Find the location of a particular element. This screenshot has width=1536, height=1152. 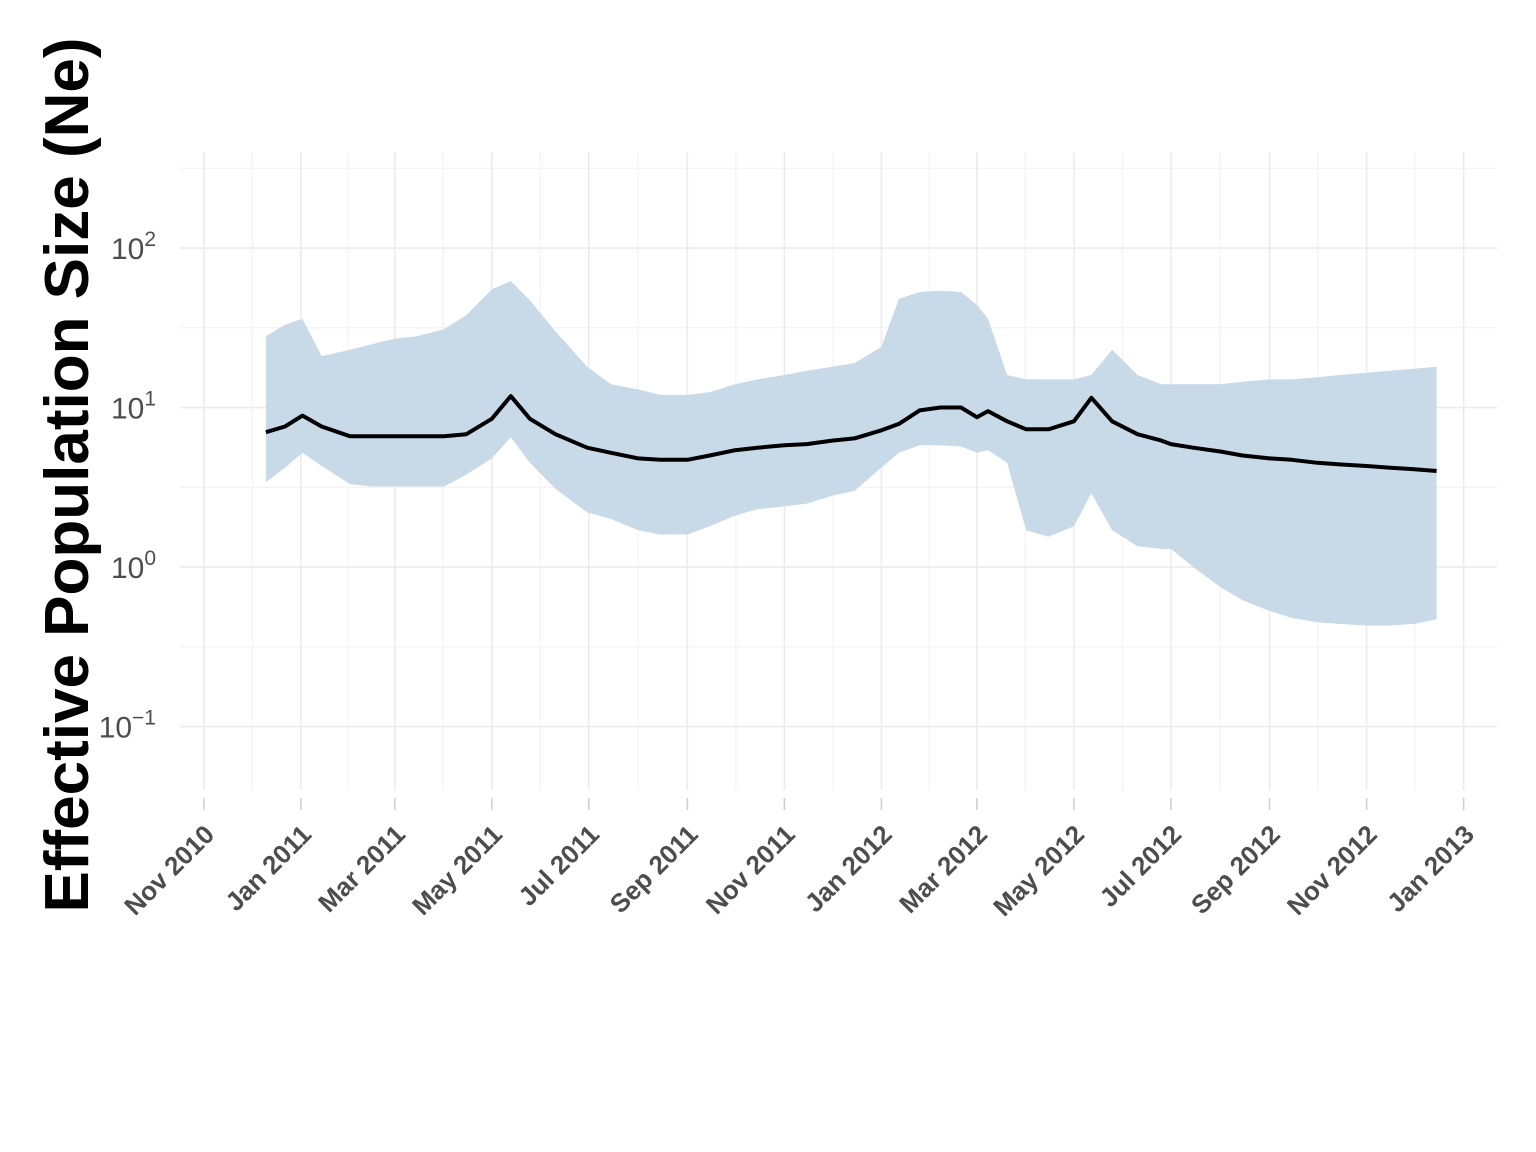

y-axis-ticks: 10² 10¹ 10⁰ 10⁻¹ is located at coordinates (127, 486).